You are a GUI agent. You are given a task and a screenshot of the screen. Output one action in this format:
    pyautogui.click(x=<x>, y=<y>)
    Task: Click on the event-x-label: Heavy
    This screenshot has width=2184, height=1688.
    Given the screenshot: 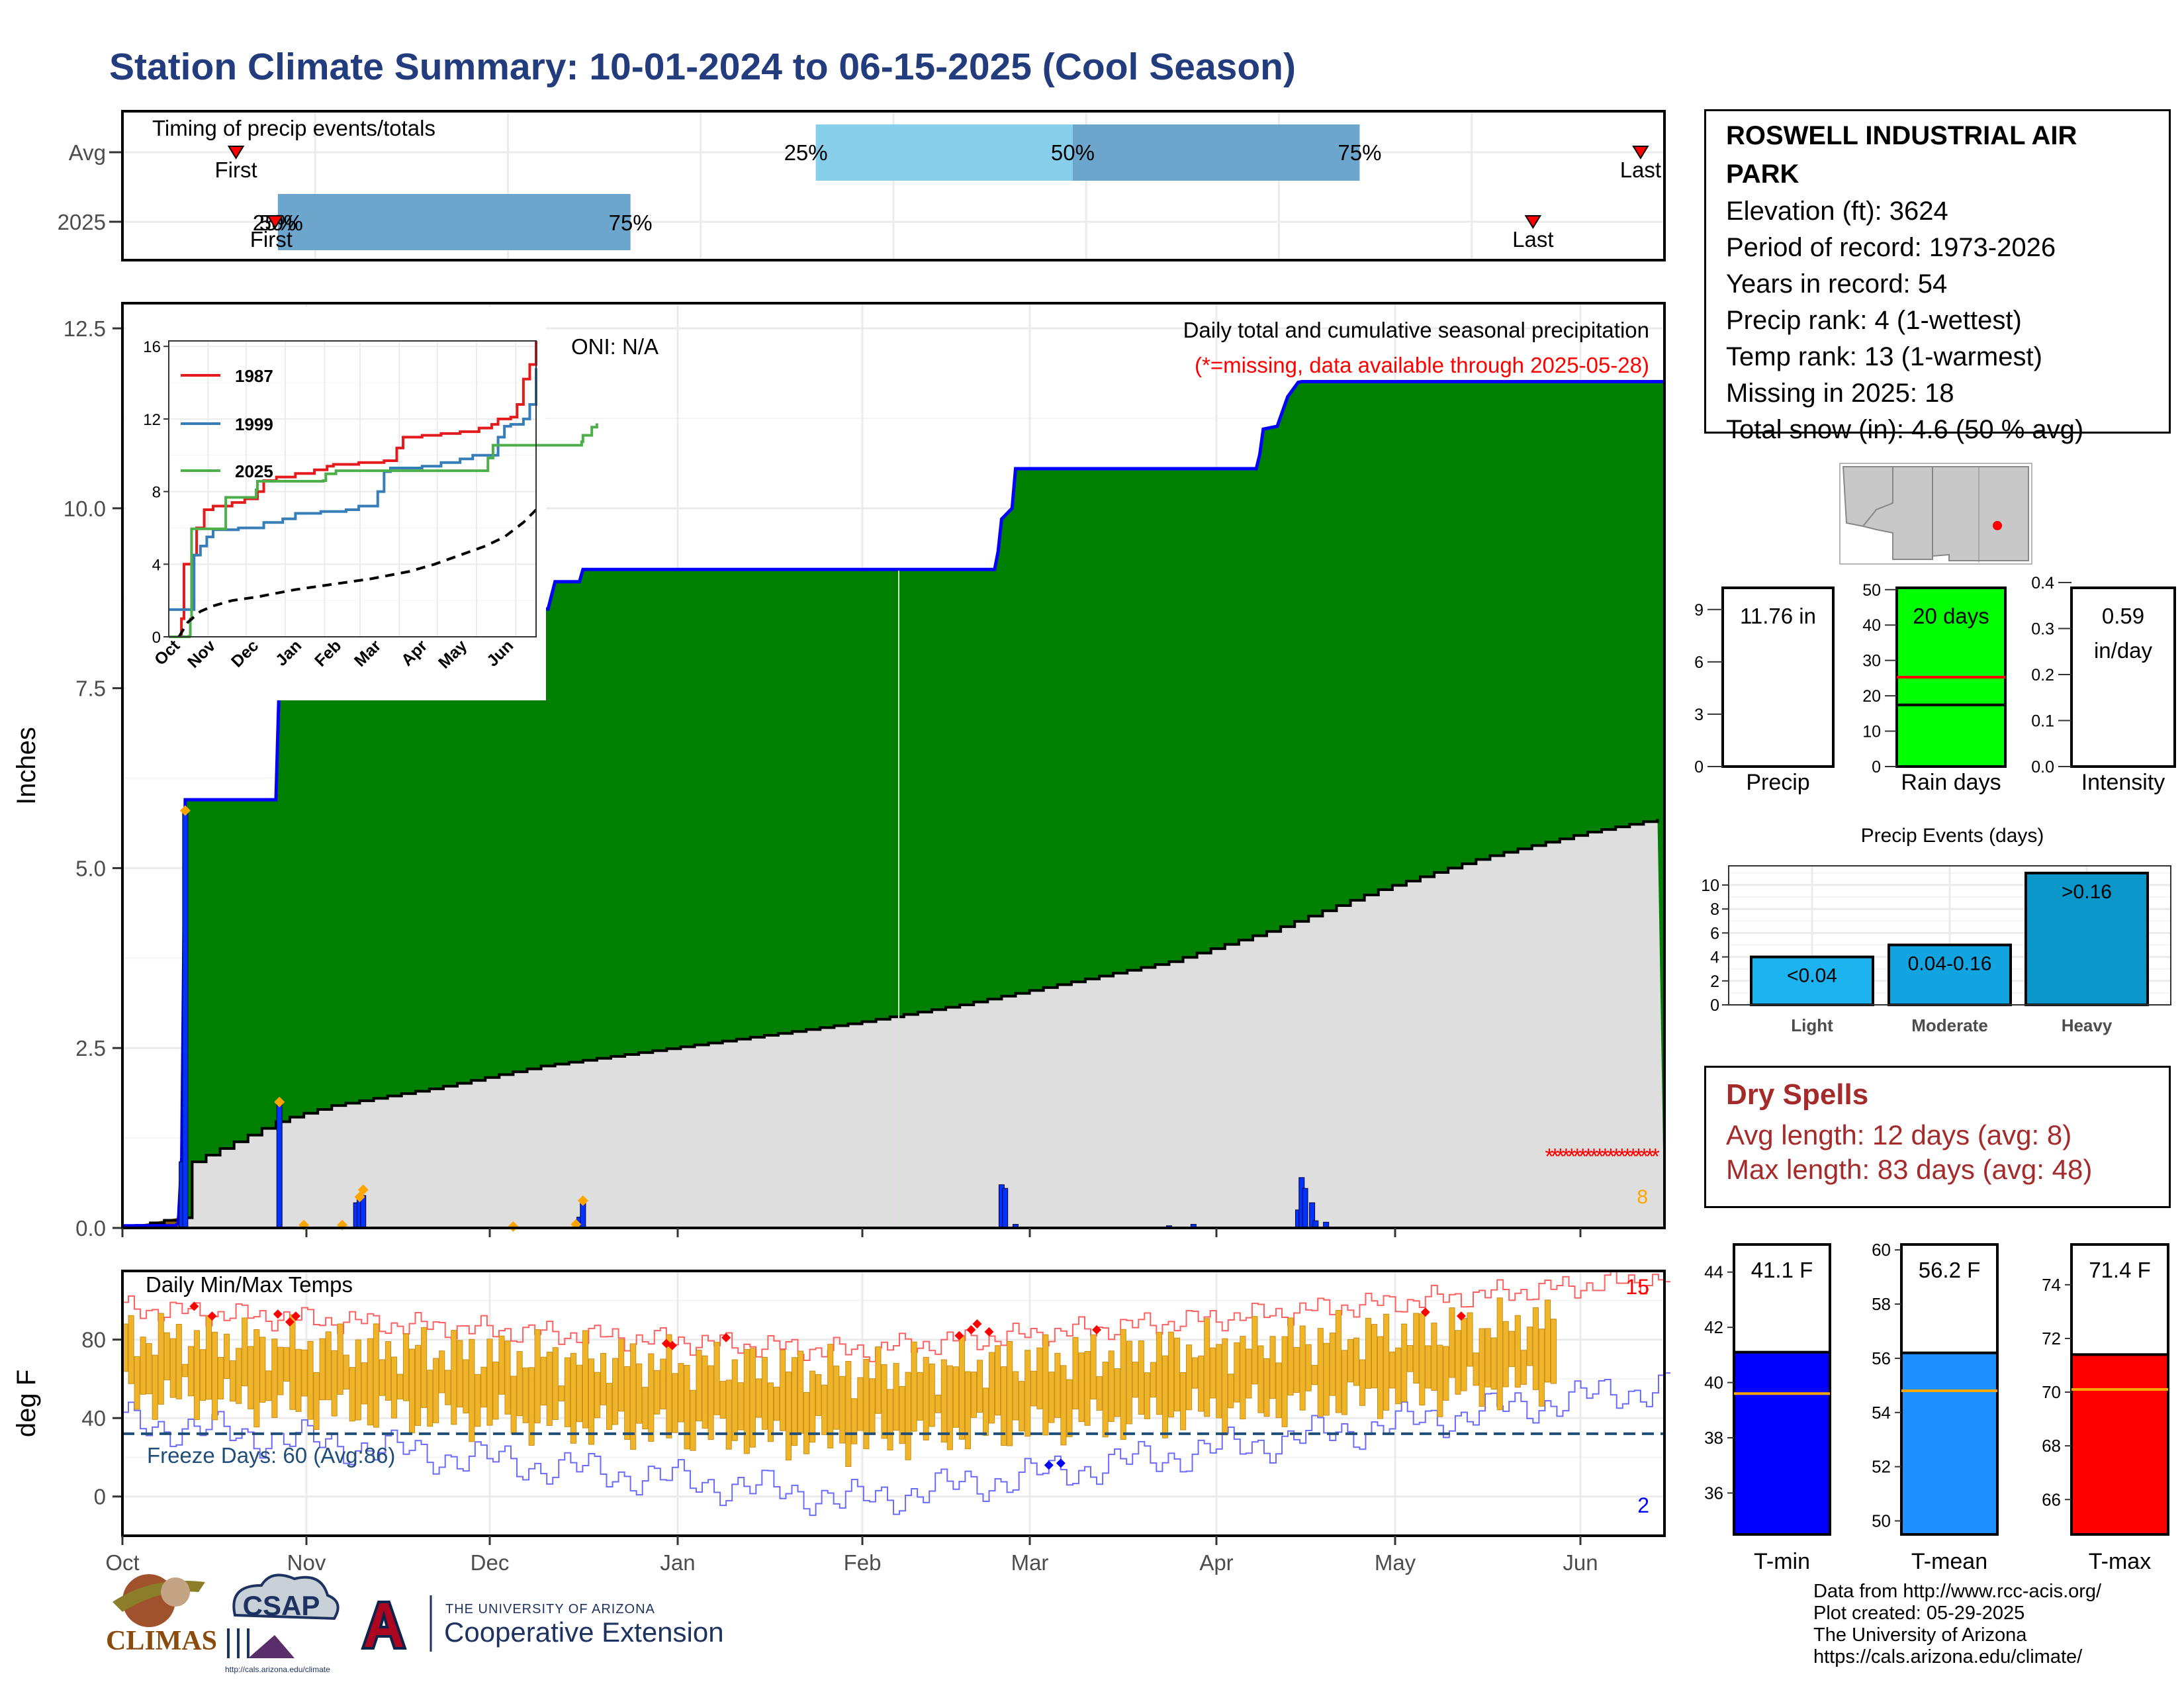 What is the action you would take?
    pyautogui.click(x=2087, y=1025)
    